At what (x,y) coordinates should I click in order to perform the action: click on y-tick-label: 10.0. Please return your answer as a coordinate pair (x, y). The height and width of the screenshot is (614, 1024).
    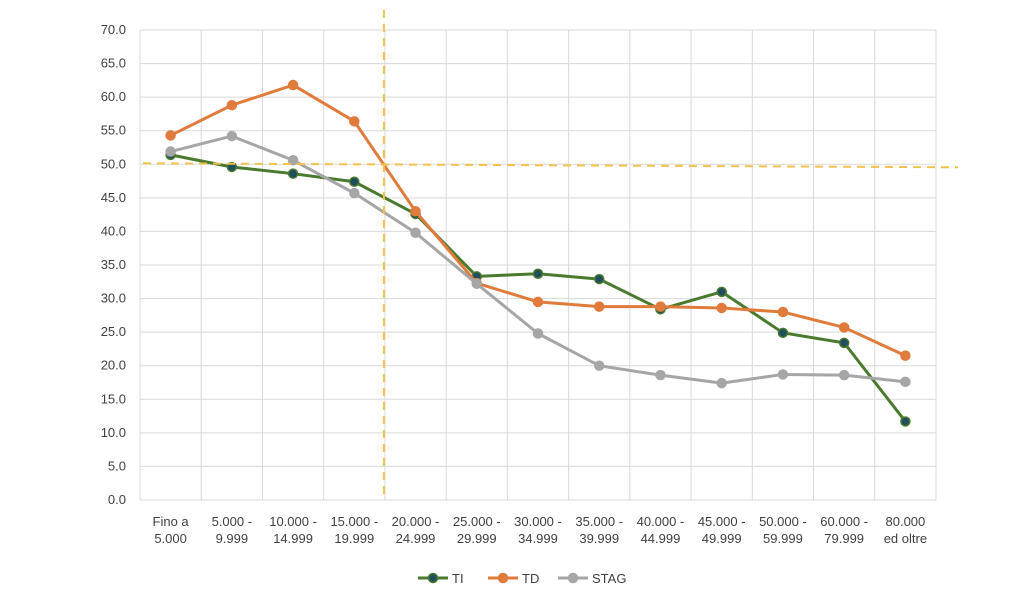
    Looking at the image, I should click on (113, 432).